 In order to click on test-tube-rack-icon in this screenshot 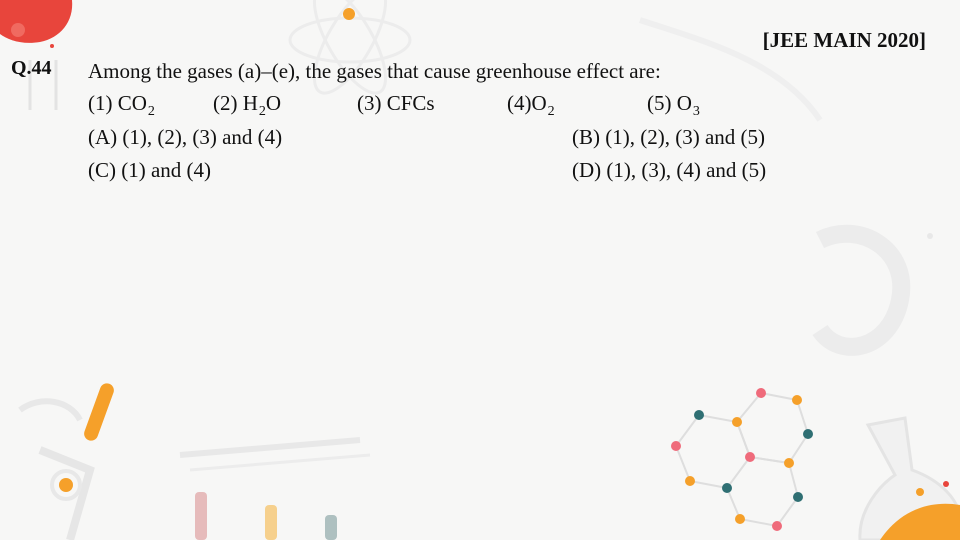, I will do `click(275, 488)`.